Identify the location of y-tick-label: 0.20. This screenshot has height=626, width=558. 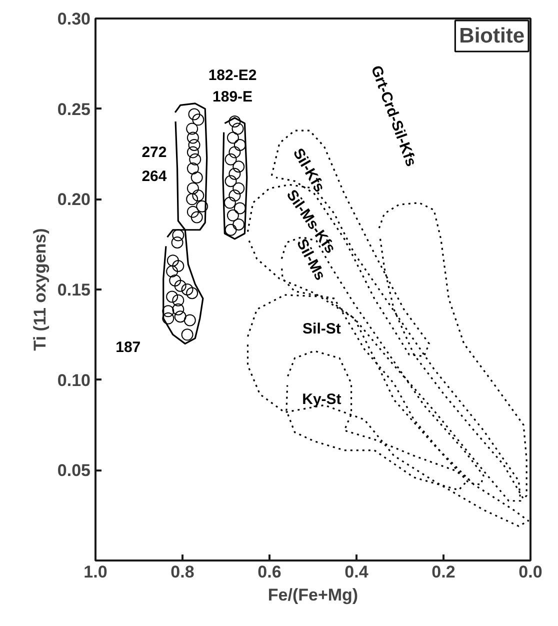
(74, 200).